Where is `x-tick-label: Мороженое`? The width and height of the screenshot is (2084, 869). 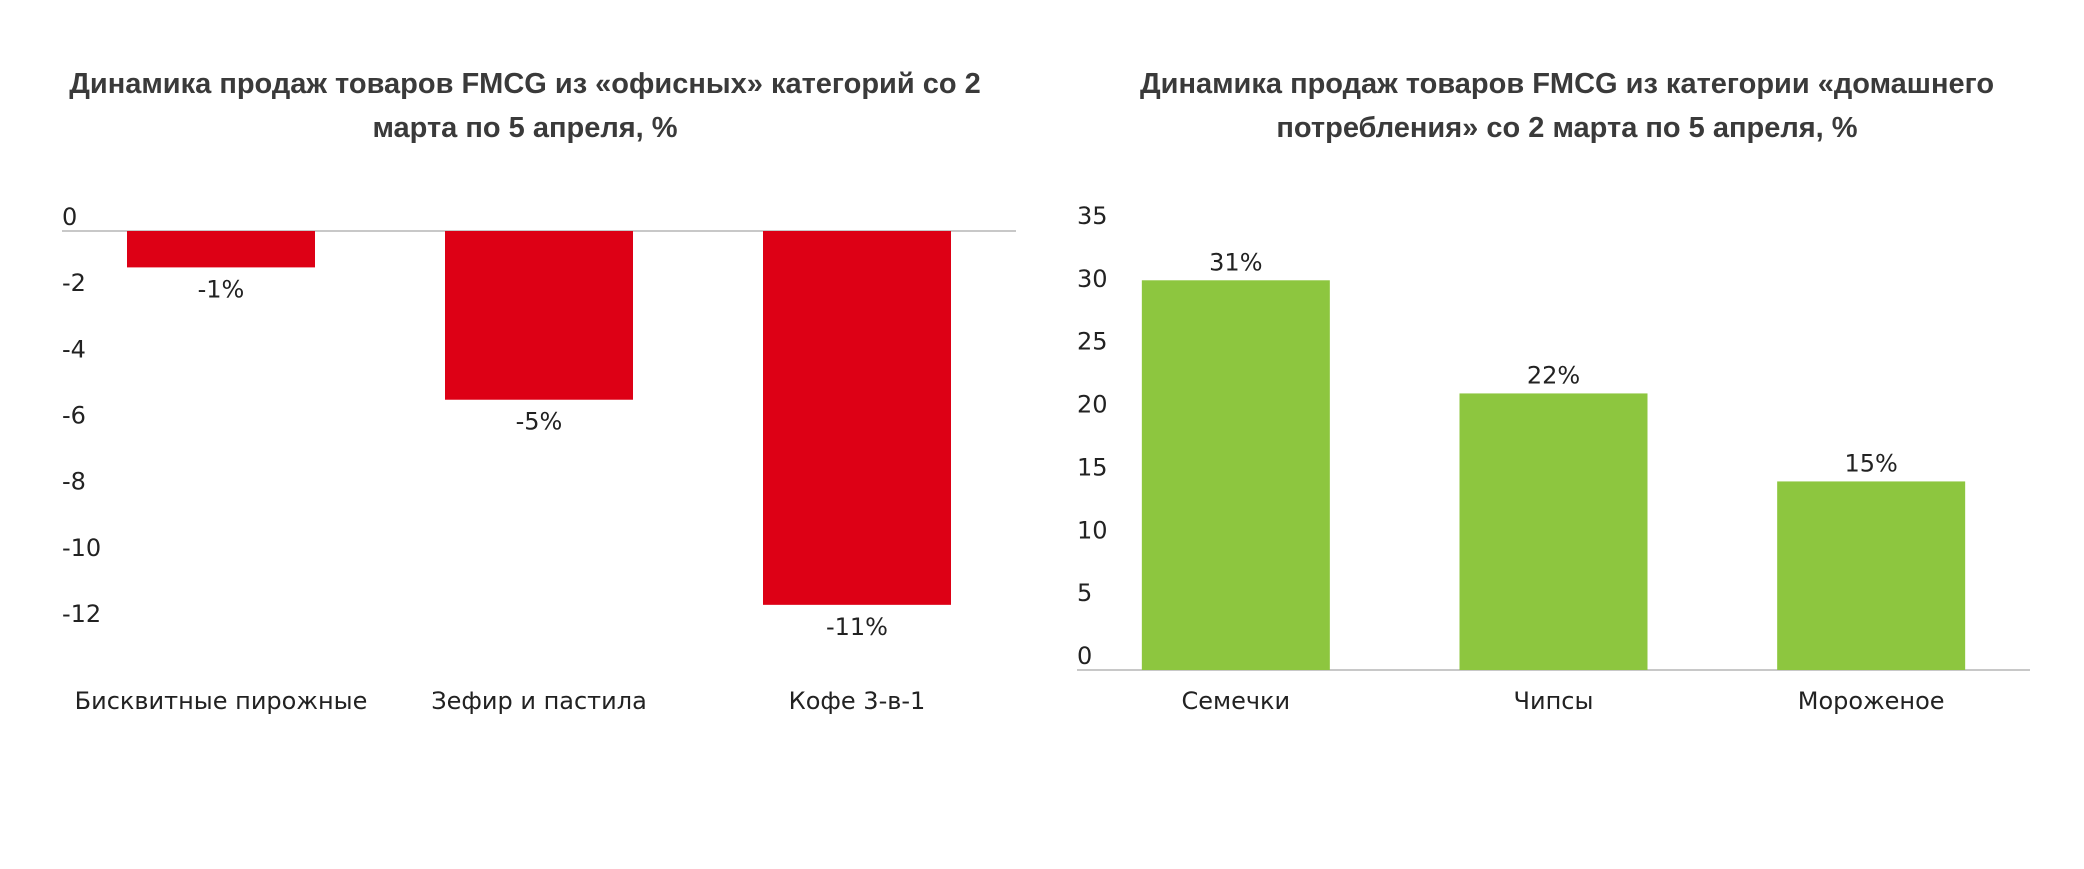 x-tick-label: Мороженое is located at coordinates (1871, 701).